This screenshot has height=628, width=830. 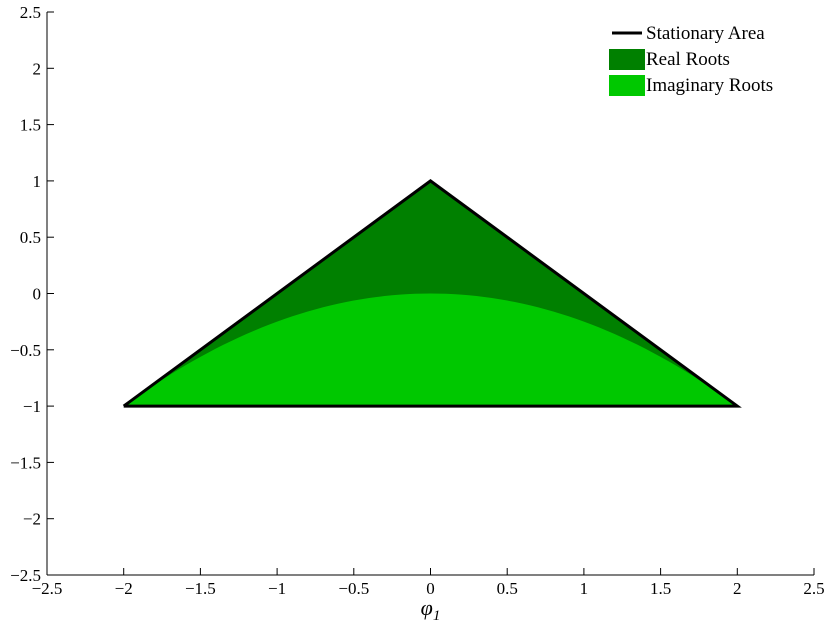 What do you see at coordinates (427, 607) in the screenshot?
I see `x-axis-label-main: φ` at bounding box center [427, 607].